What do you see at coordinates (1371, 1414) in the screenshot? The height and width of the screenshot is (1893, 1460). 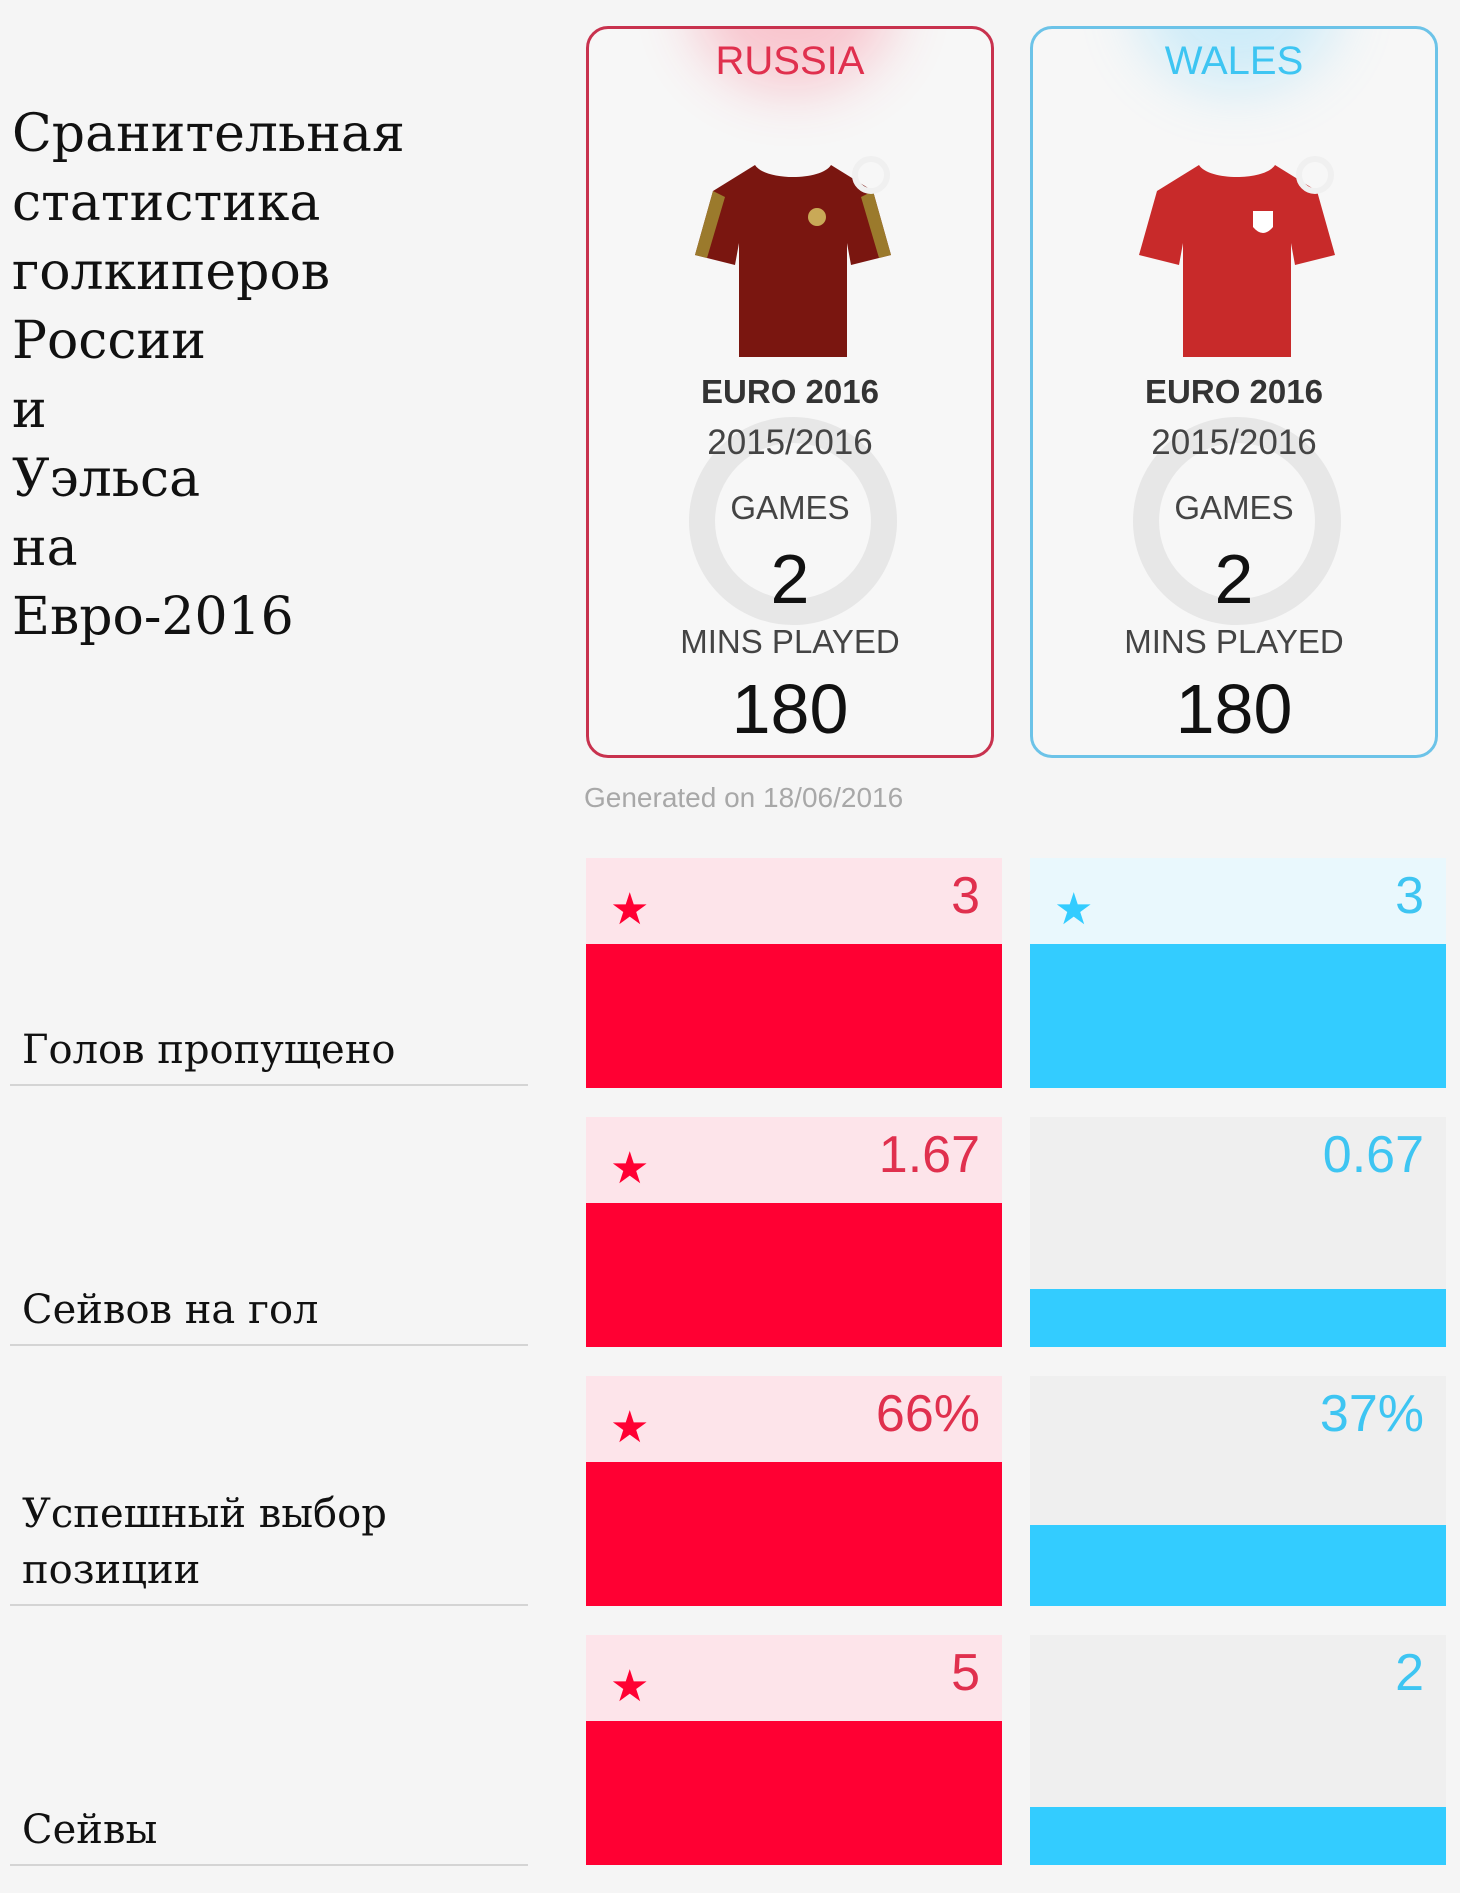 I see `data-label: 37%` at bounding box center [1371, 1414].